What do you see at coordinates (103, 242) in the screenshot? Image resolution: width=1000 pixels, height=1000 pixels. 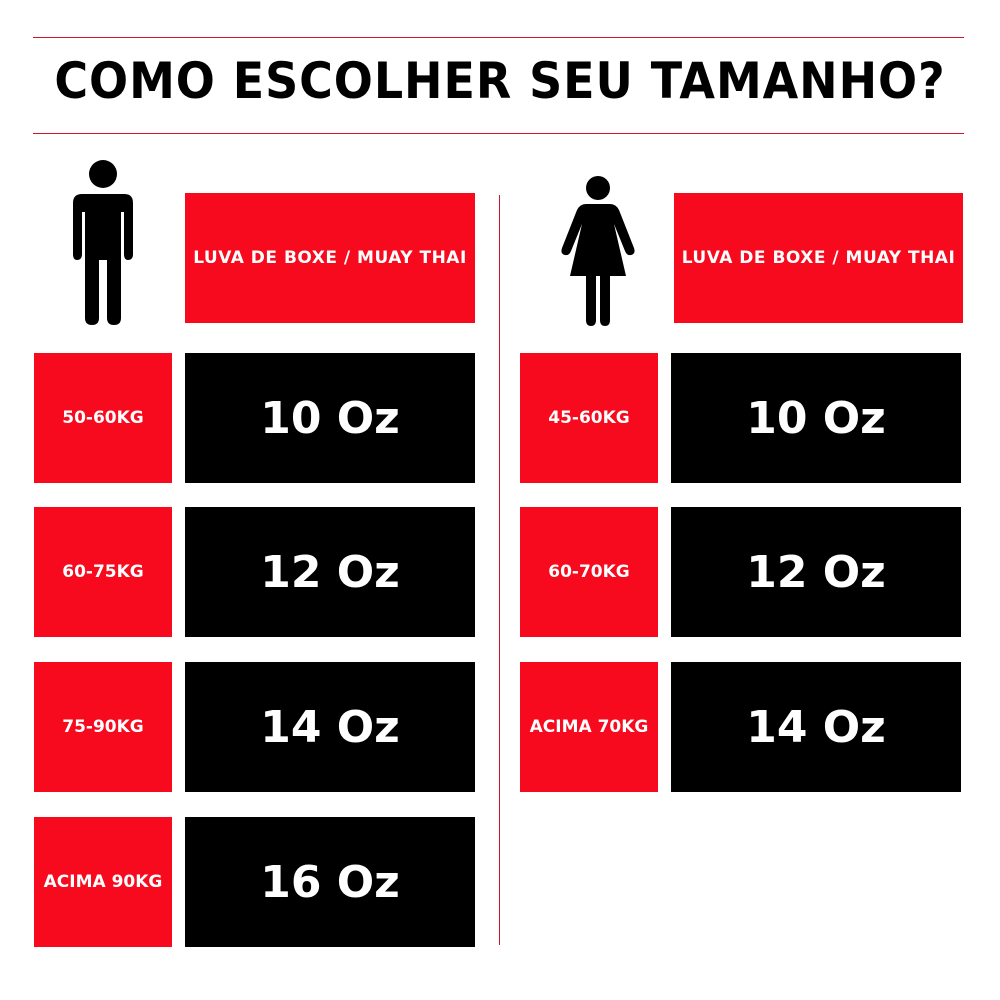 I see `male-figure-icon` at bounding box center [103, 242].